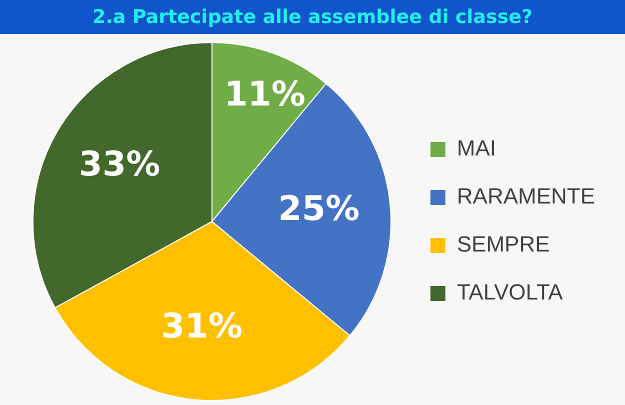 This screenshot has height=405, width=625. Describe the element at coordinates (503, 244) in the screenshot. I see `legend-label: SEMPRE` at that location.